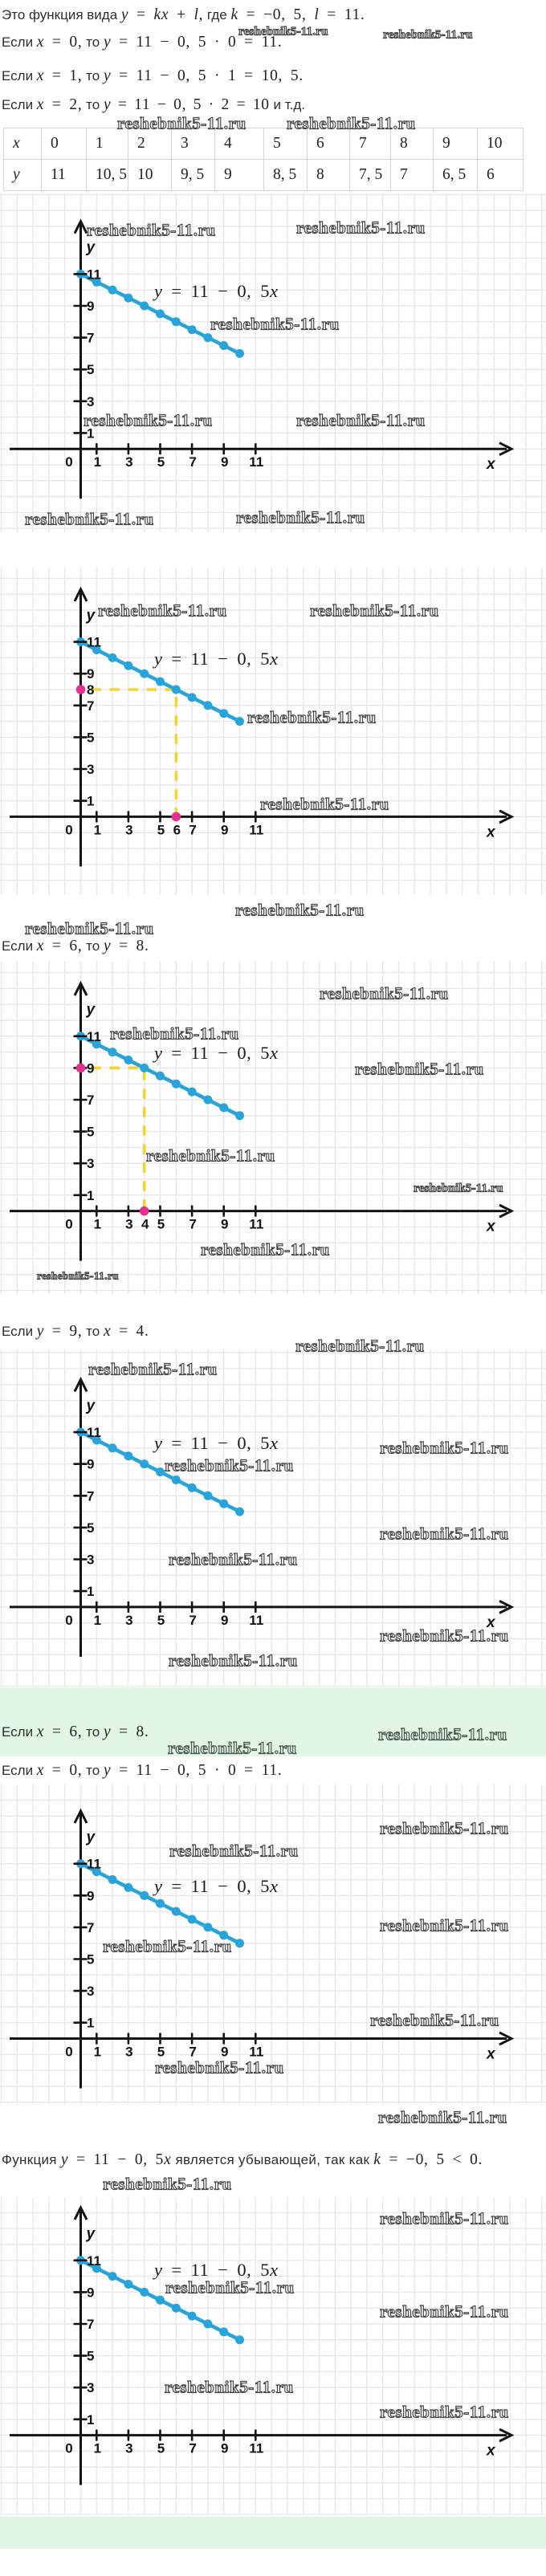  What do you see at coordinates (91, 690) in the screenshot?
I see `svg-text: 8` at bounding box center [91, 690].